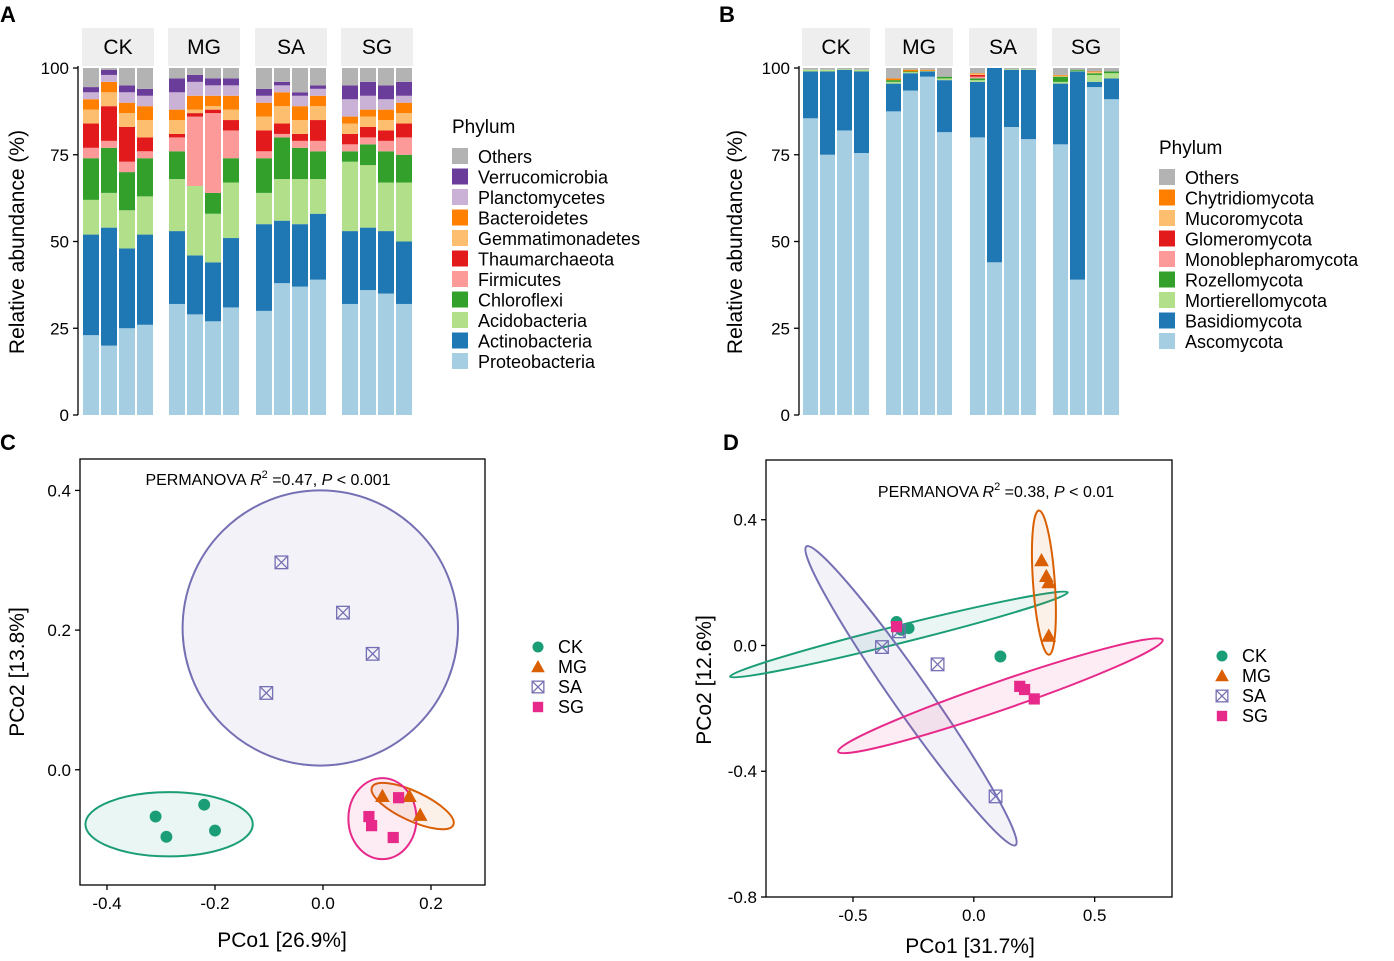 This screenshot has width=1394, height=961. Describe the element at coordinates (109, 123) in the screenshot. I see `panel-a-bar-ck-2-thaumarchaeota` at that location.